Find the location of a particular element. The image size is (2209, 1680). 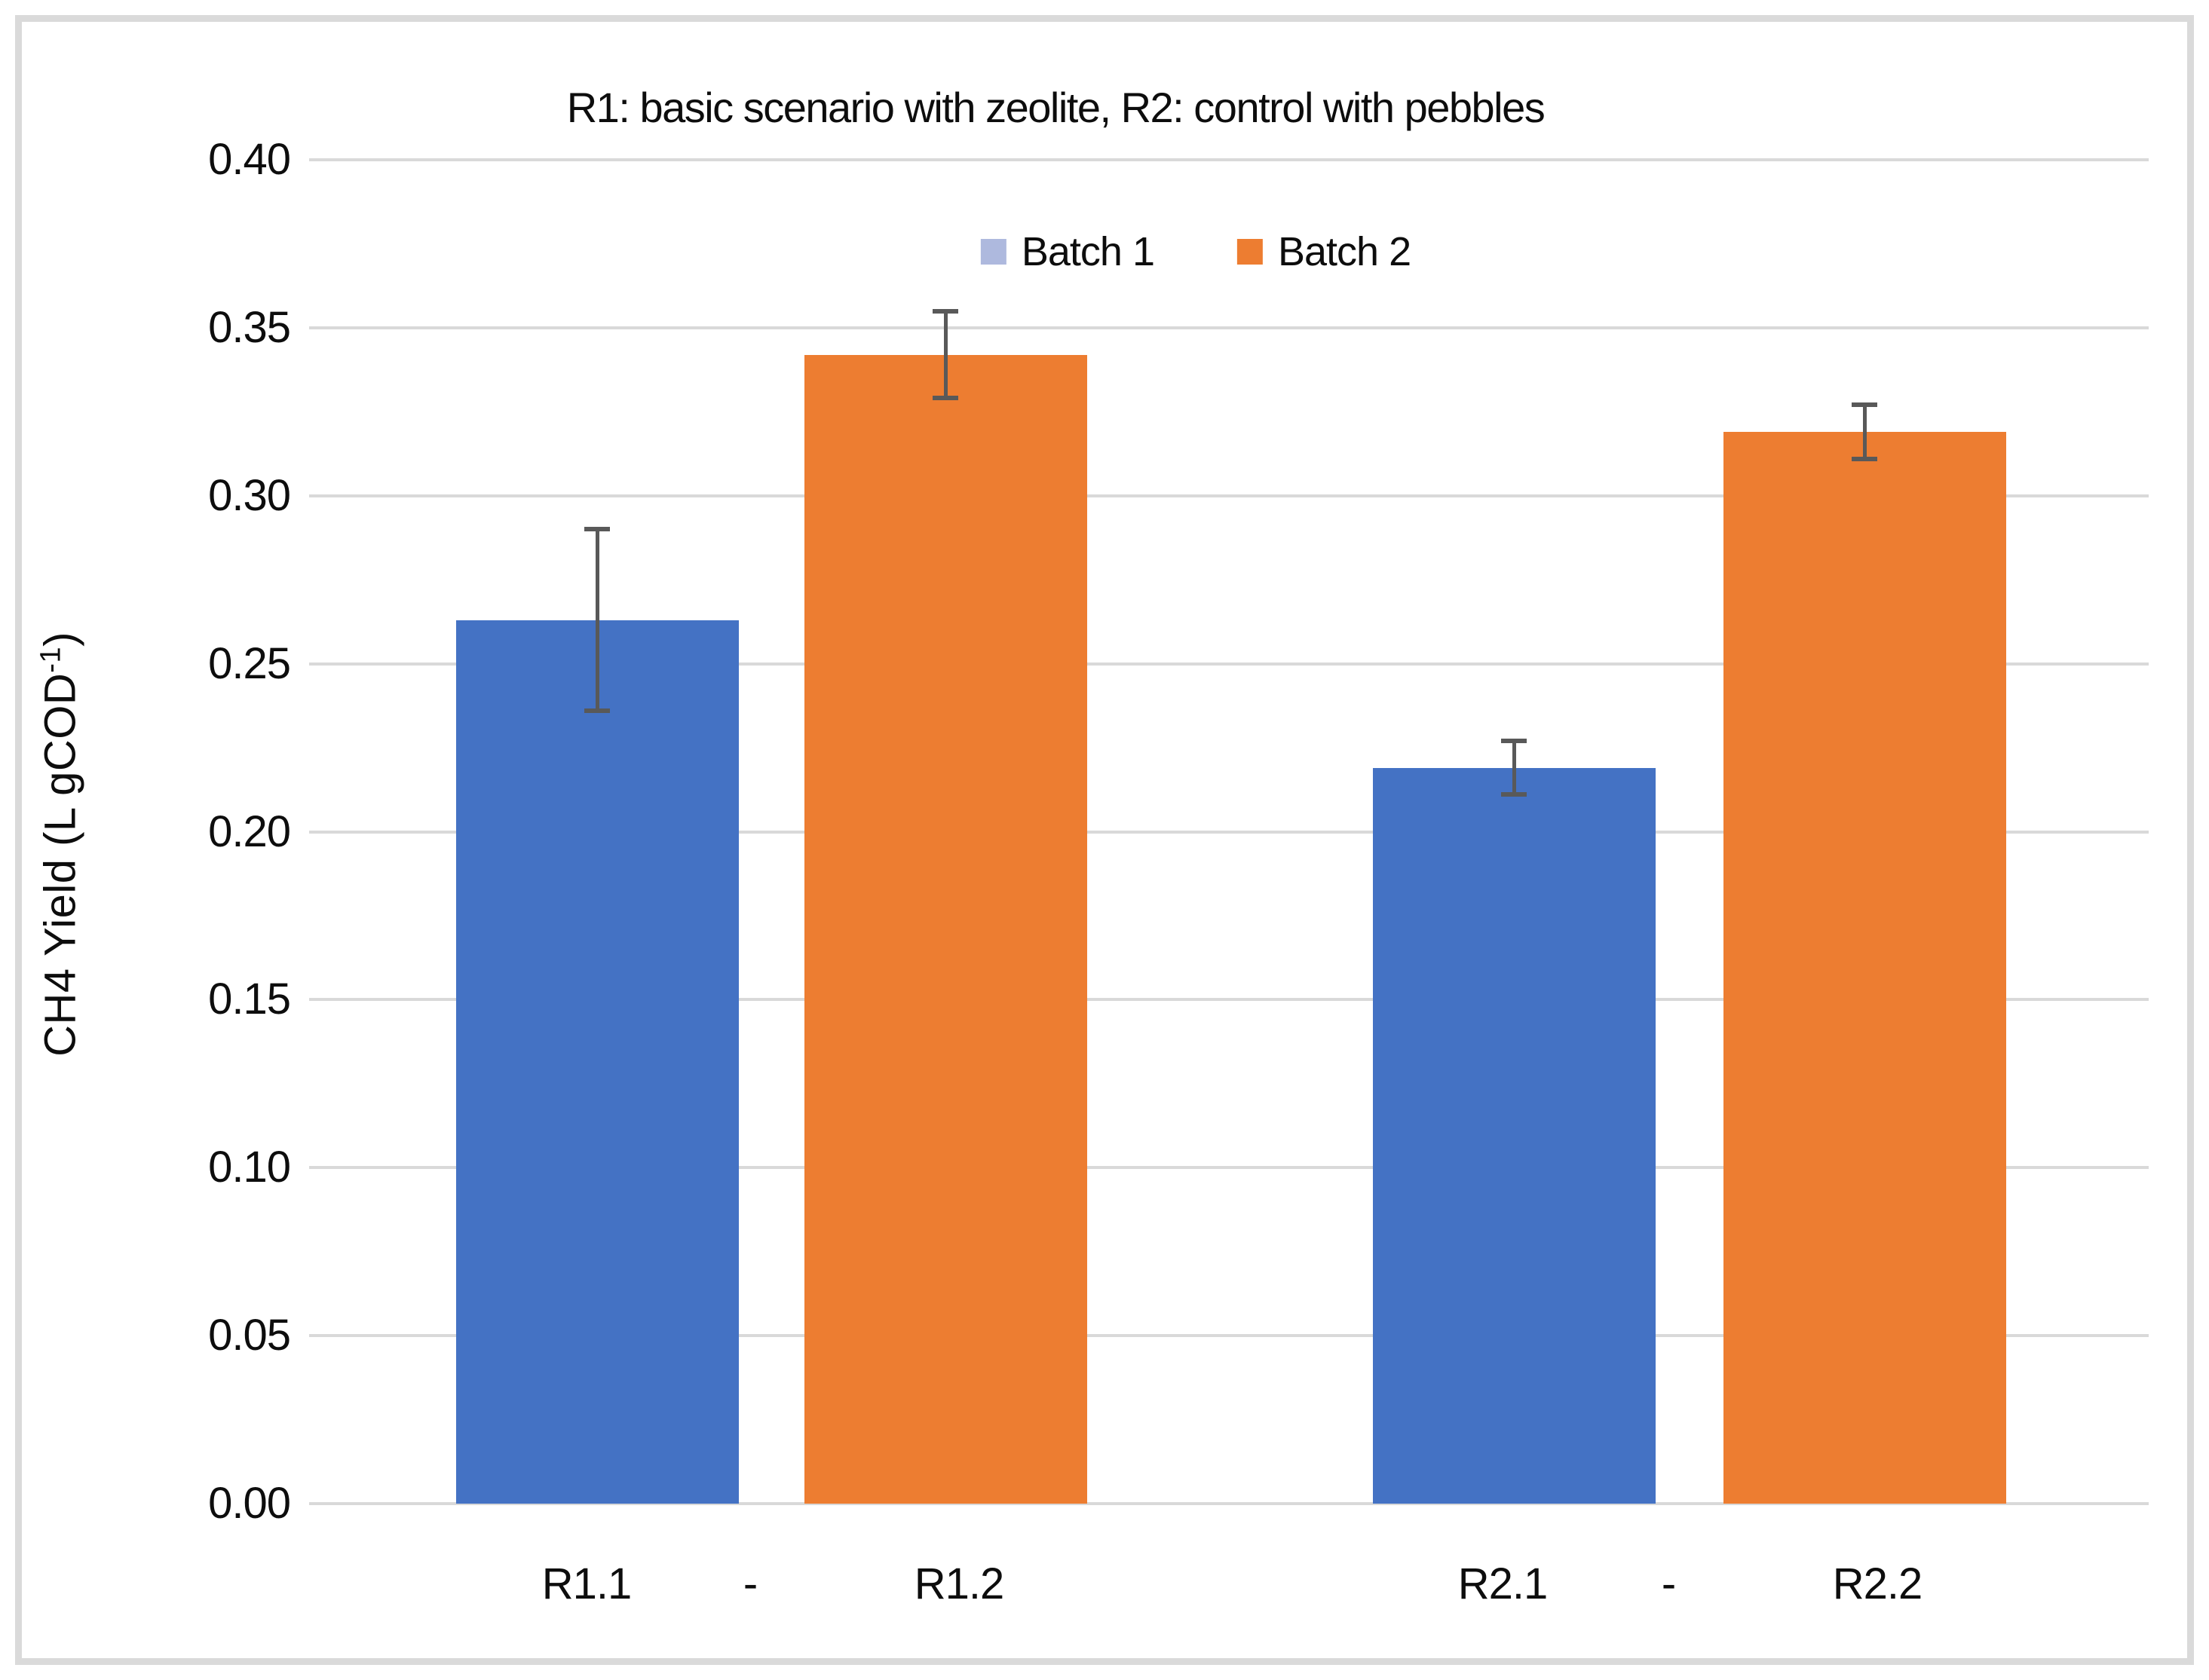

bar-r1.1 is located at coordinates (597, 1062).